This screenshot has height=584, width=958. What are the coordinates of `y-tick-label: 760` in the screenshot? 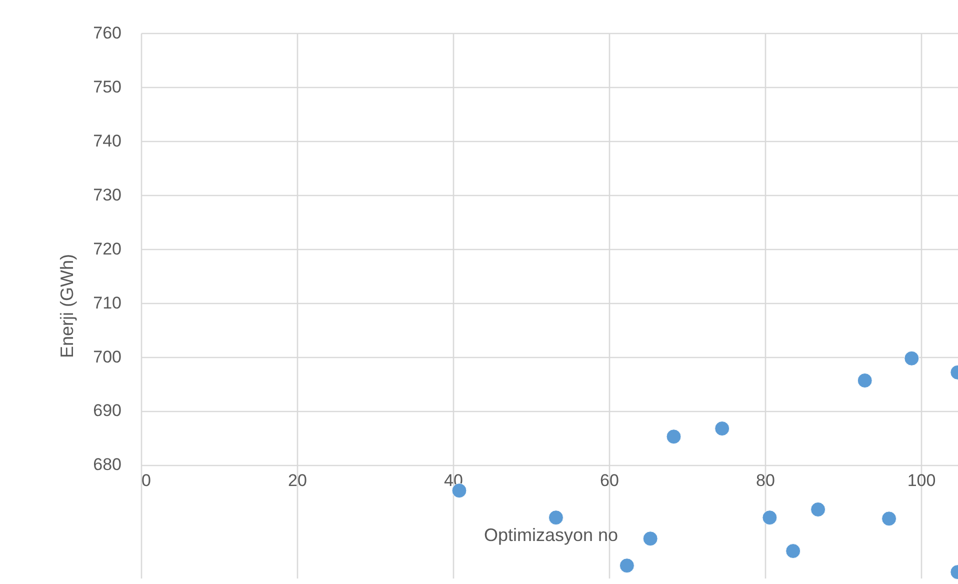 It's located at (107, 33).